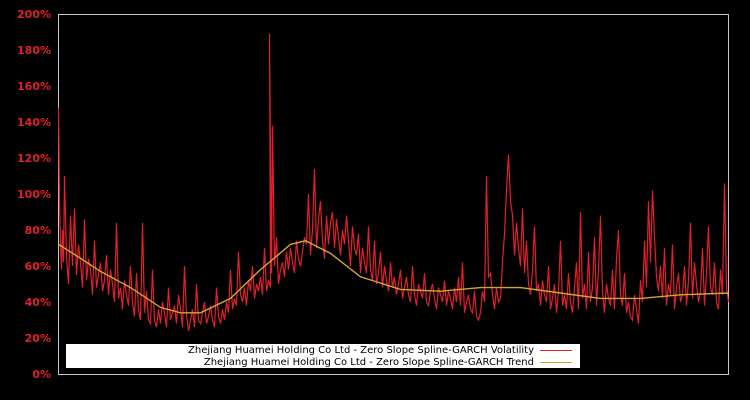  What do you see at coordinates (34, 86) in the screenshot?
I see `y-tick-label: 160%` at bounding box center [34, 86].